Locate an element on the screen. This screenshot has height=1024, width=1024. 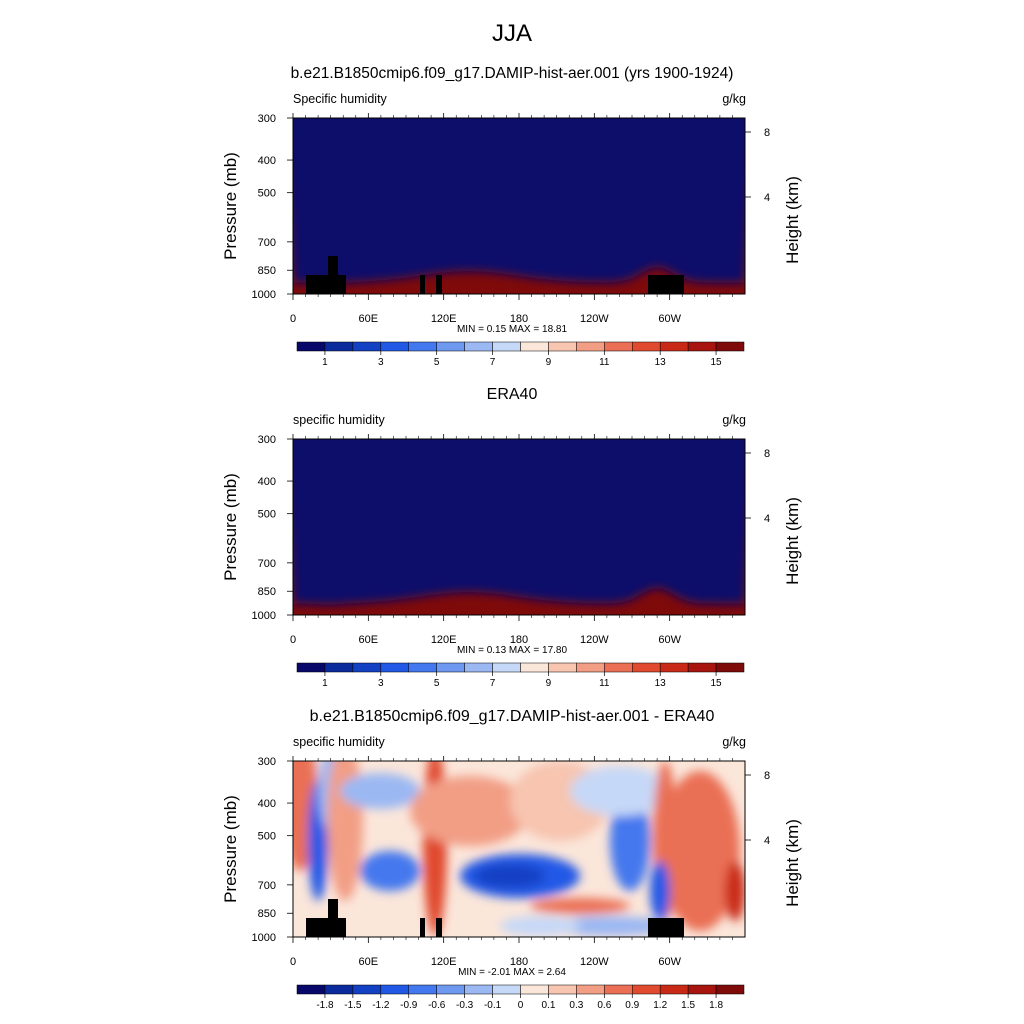
panel-title: ERA40 is located at coordinates (512, 394).